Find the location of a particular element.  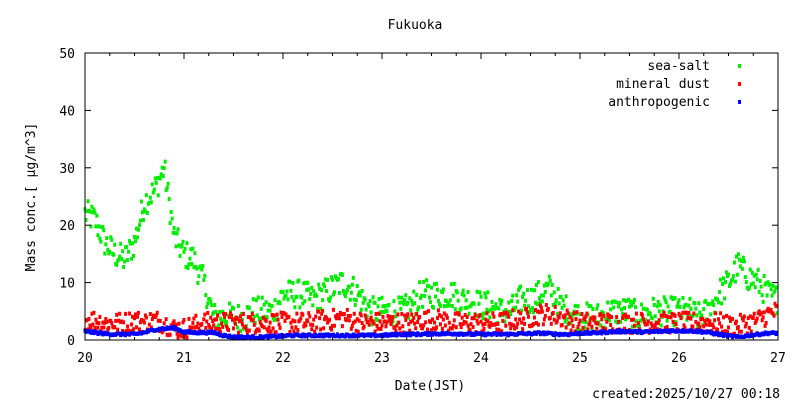

legend-label: mineral dust is located at coordinates (663, 84).